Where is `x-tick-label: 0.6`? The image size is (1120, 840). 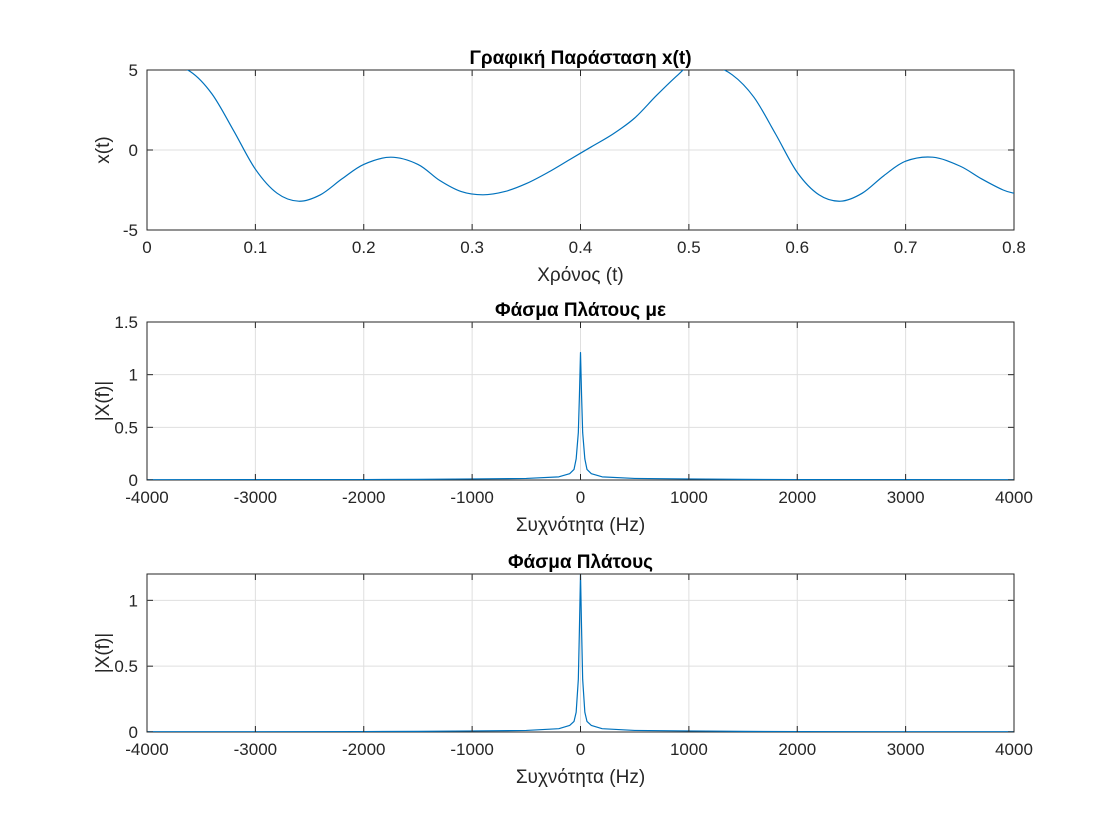
x-tick-label: 0.6 is located at coordinates (797, 247).